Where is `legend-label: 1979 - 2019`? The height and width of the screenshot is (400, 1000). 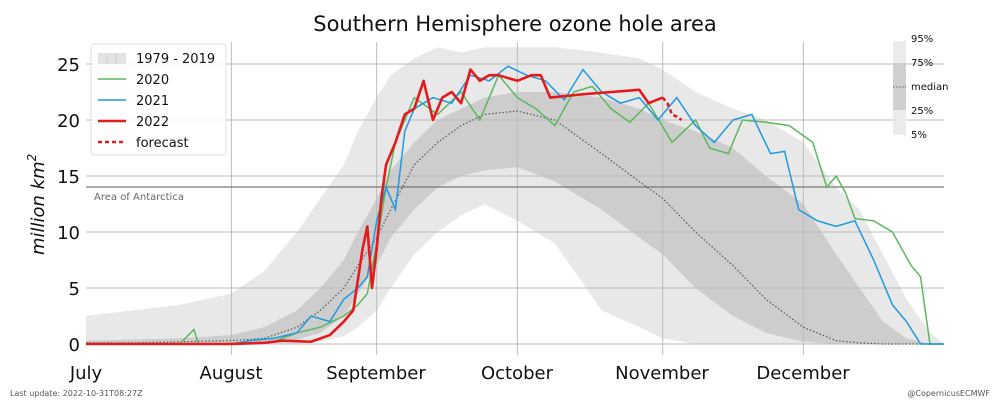 legend-label: 1979 - 2019 is located at coordinates (175, 59).